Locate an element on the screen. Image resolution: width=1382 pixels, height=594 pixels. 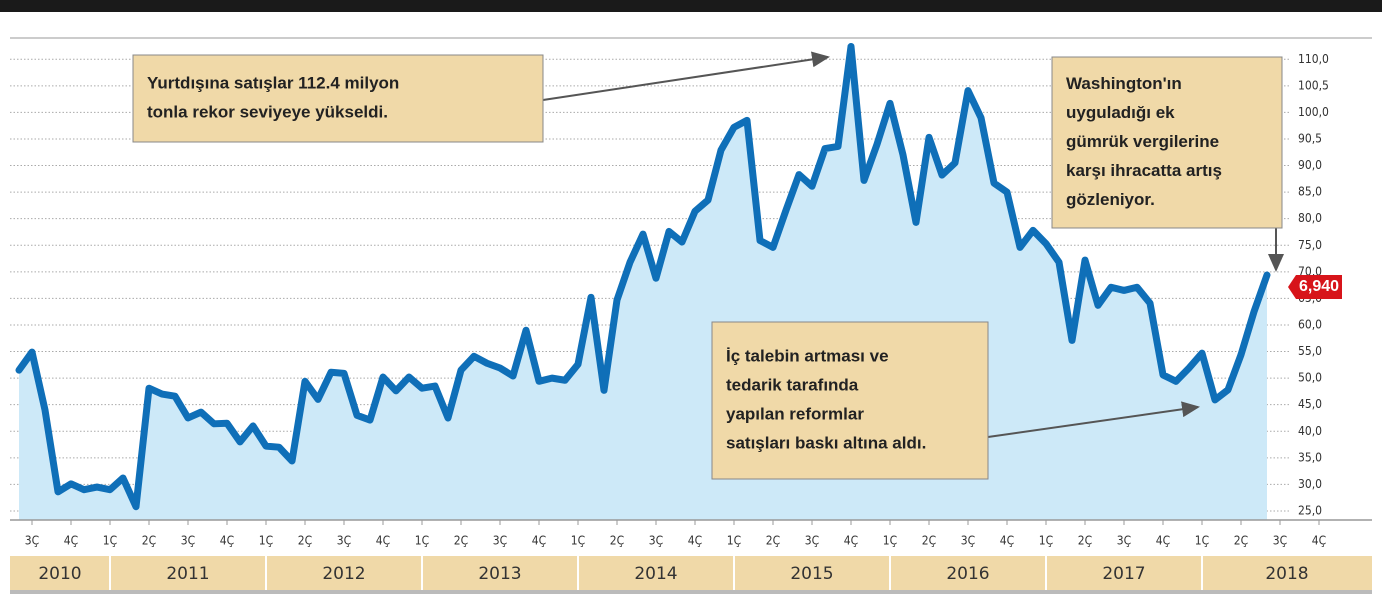
top-bar is located at coordinates (691, 6).